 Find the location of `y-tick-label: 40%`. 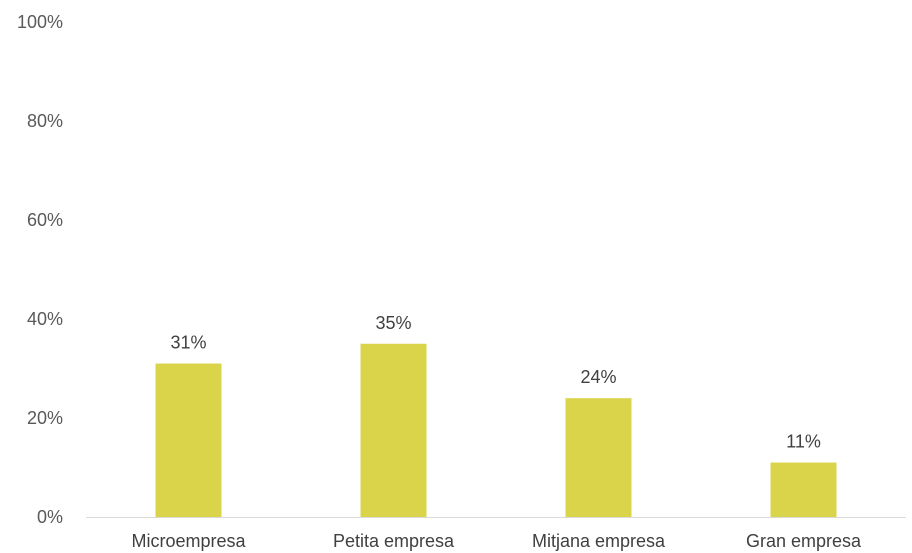

y-tick-label: 40% is located at coordinates (45, 319).